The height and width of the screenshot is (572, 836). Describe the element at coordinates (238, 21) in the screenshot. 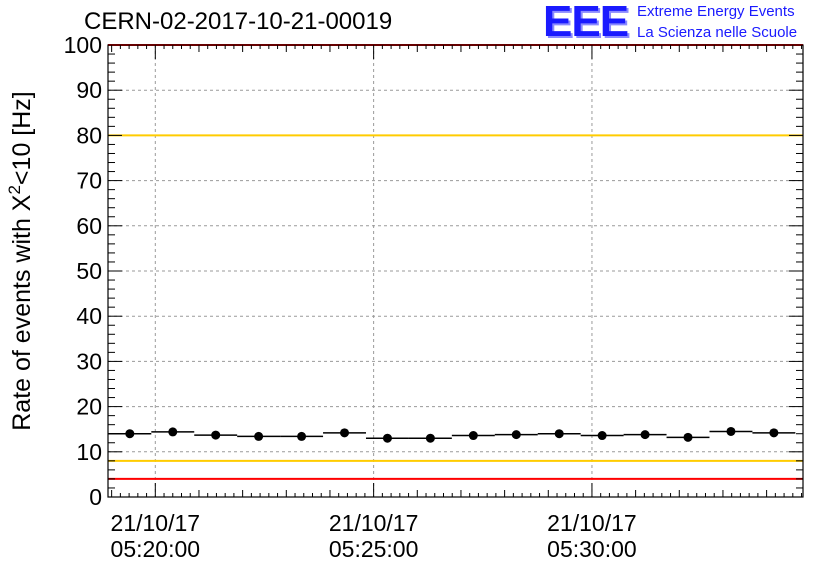

I see `chart-title: CERN-02-2017-10-21-00019` at that location.